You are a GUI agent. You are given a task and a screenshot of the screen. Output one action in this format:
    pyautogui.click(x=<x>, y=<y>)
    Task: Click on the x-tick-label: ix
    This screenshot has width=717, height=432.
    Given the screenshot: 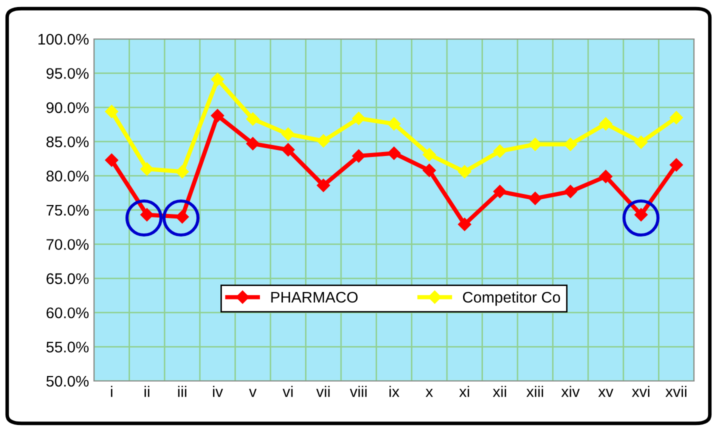 What is the action you would take?
    pyautogui.click(x=395, y=391)
    